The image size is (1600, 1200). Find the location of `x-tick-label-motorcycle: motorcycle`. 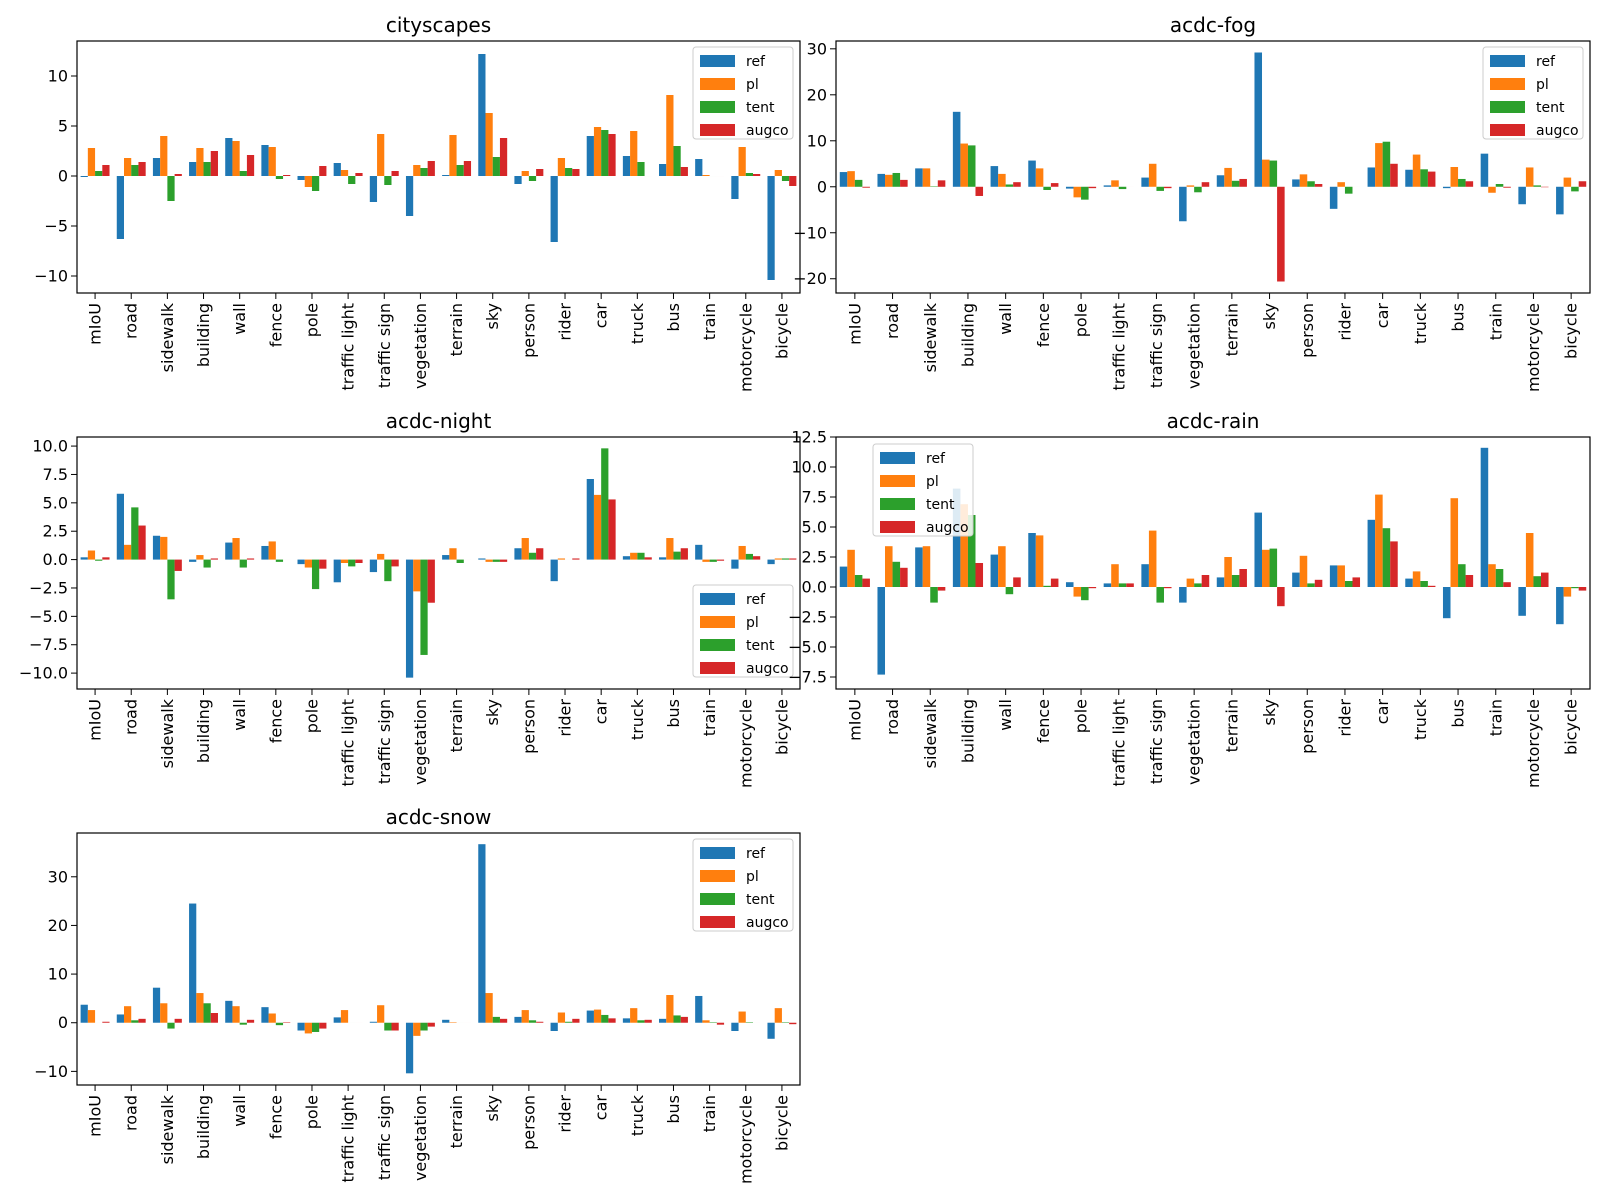

x-tick-label-motorcycle: motorcycle is located at coordinates (745, 1139).